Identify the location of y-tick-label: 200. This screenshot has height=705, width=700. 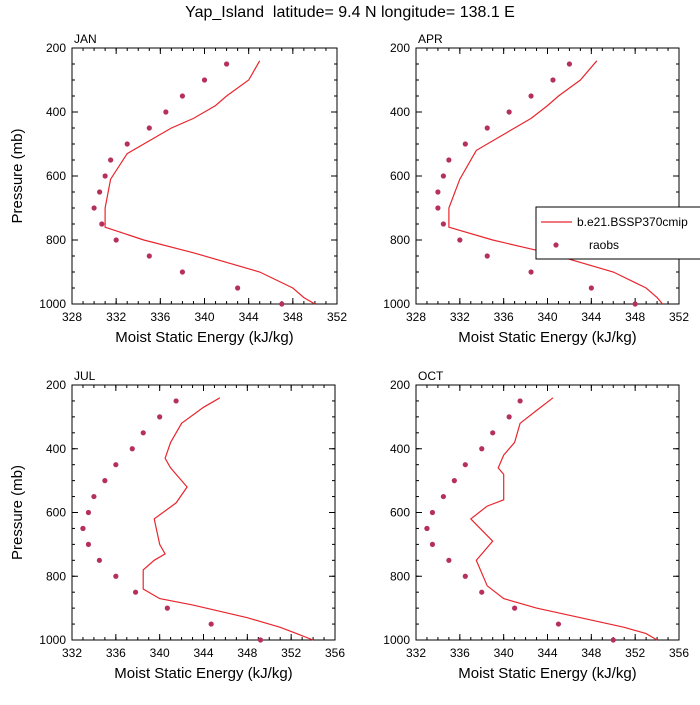
(56, 385).